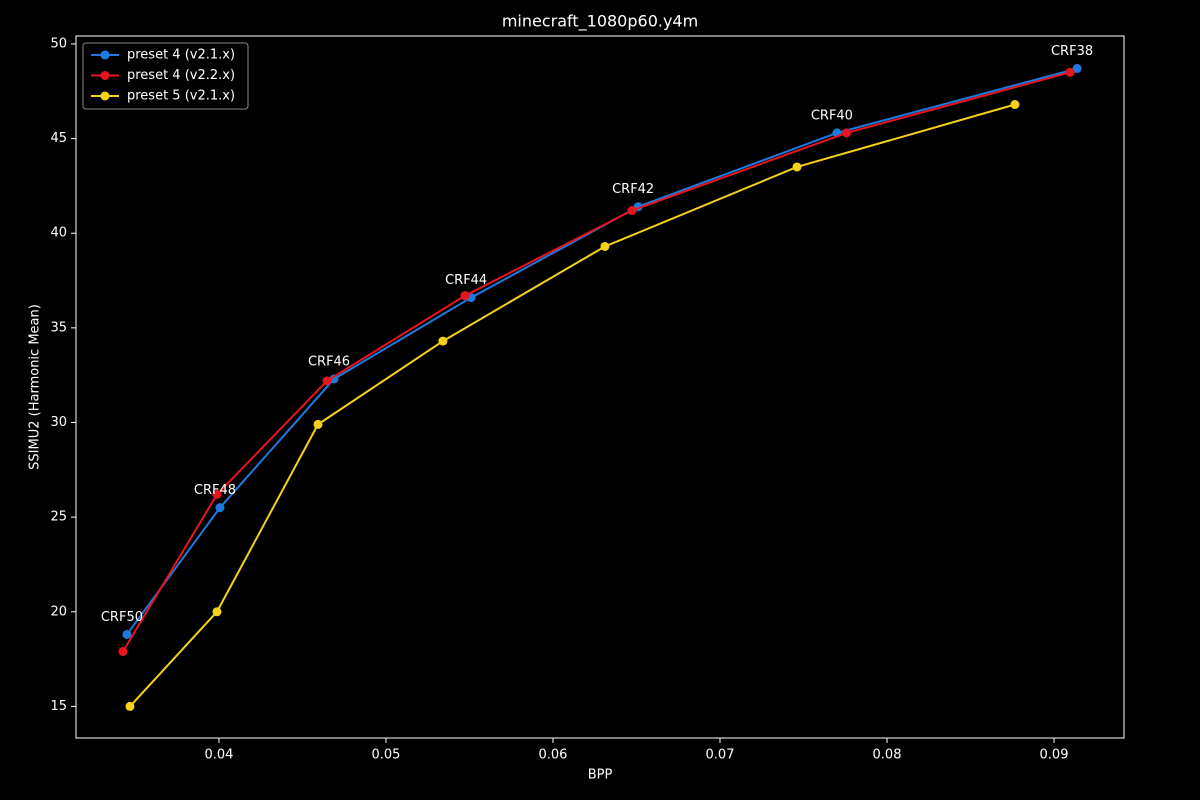  I want to click on annotation: CRF42, so click(633, 189).